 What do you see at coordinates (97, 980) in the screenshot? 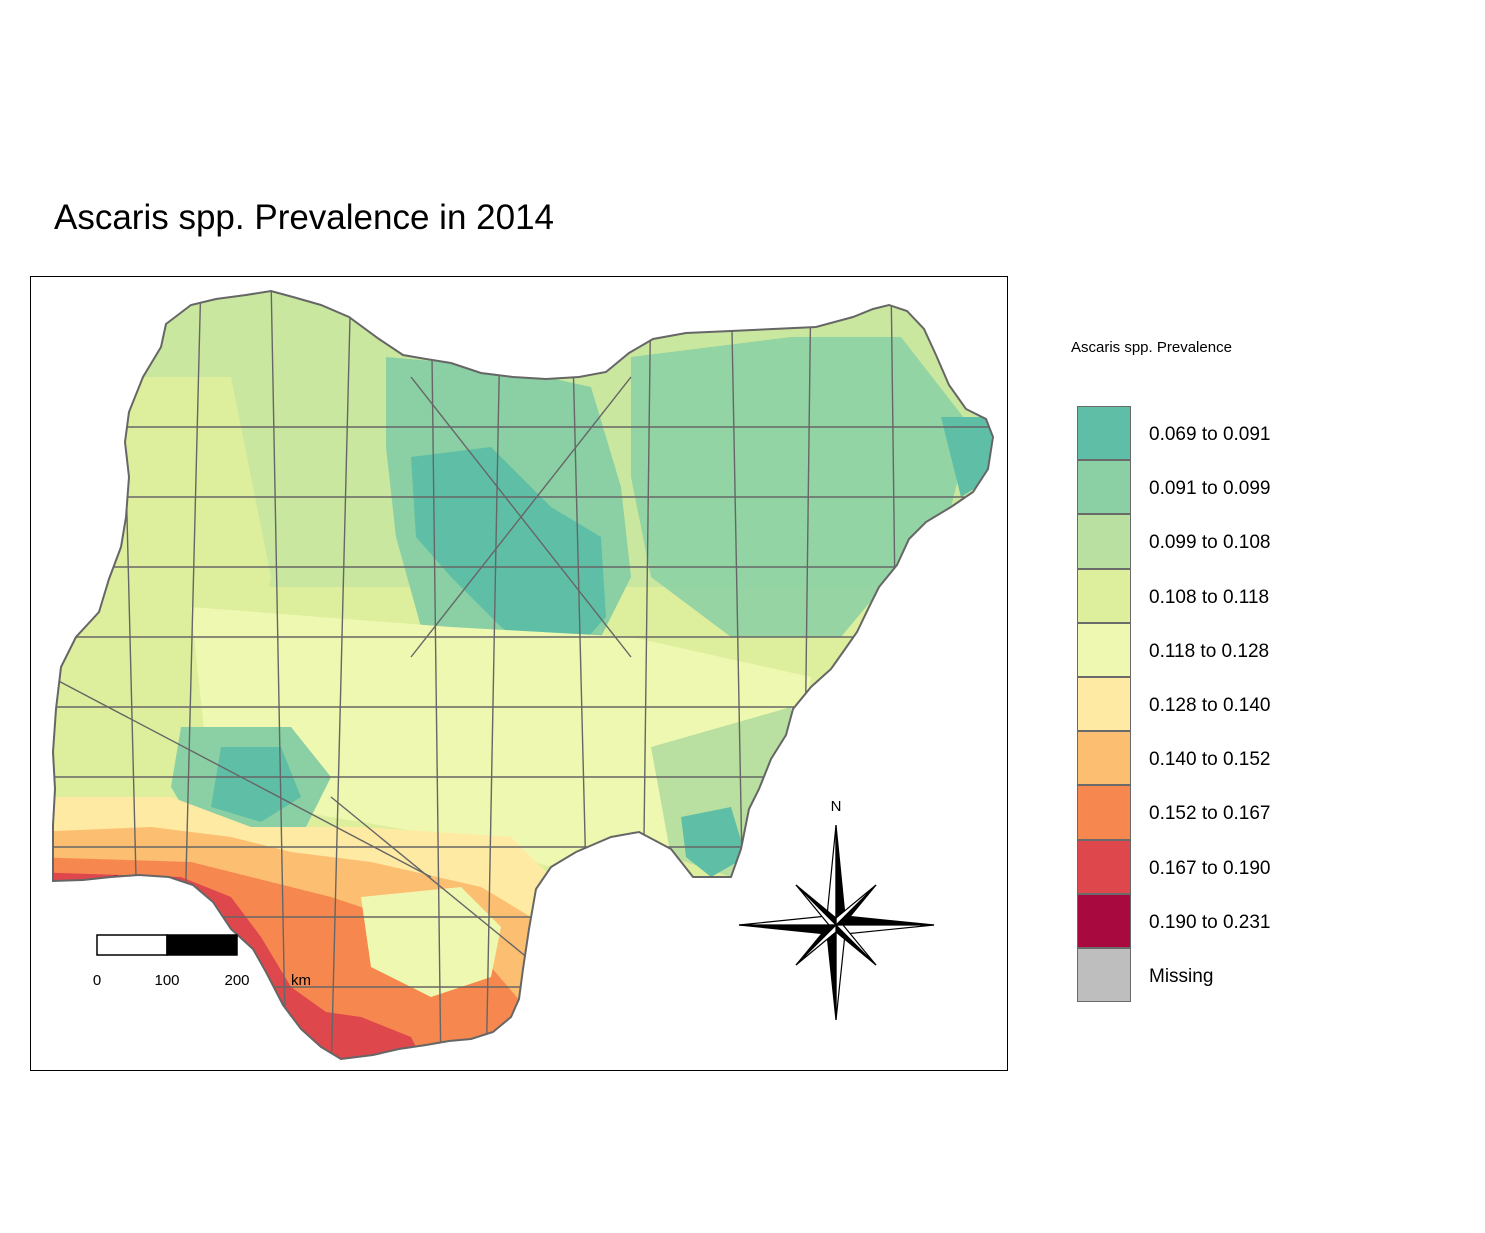
I see `scale-tick-0: 0` at bounding box center [97, 980].